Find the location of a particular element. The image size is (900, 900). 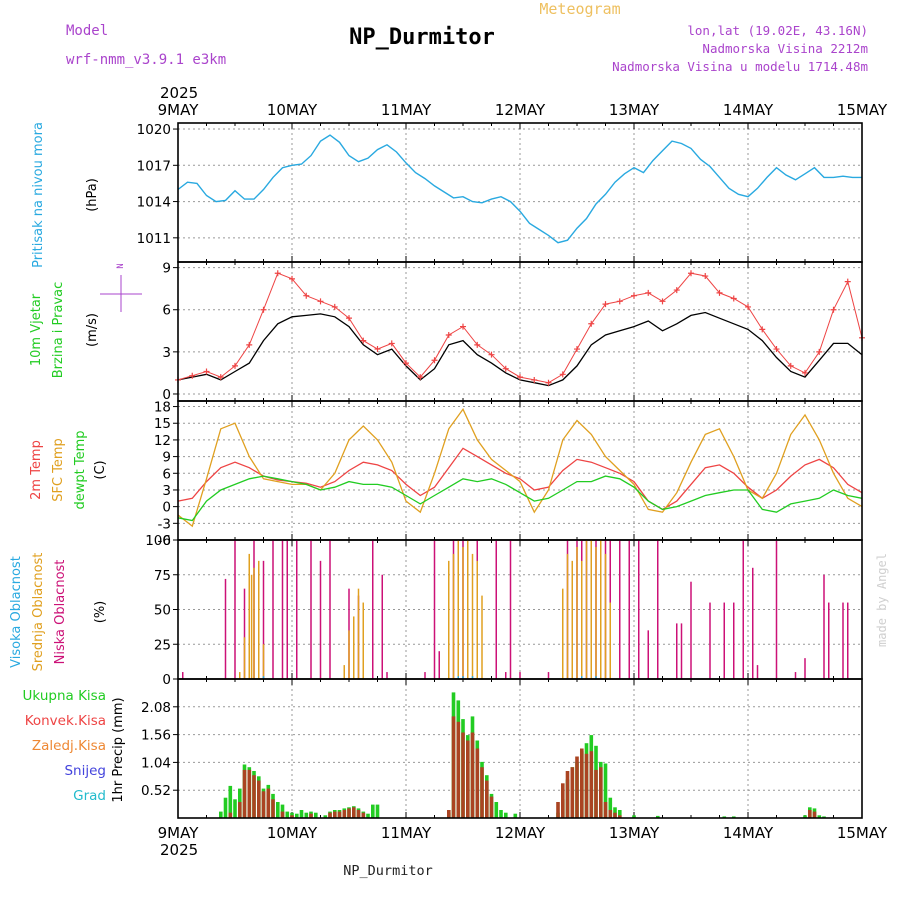

date-tick-bottom: 11MAY is located at coordinates (406, 833).